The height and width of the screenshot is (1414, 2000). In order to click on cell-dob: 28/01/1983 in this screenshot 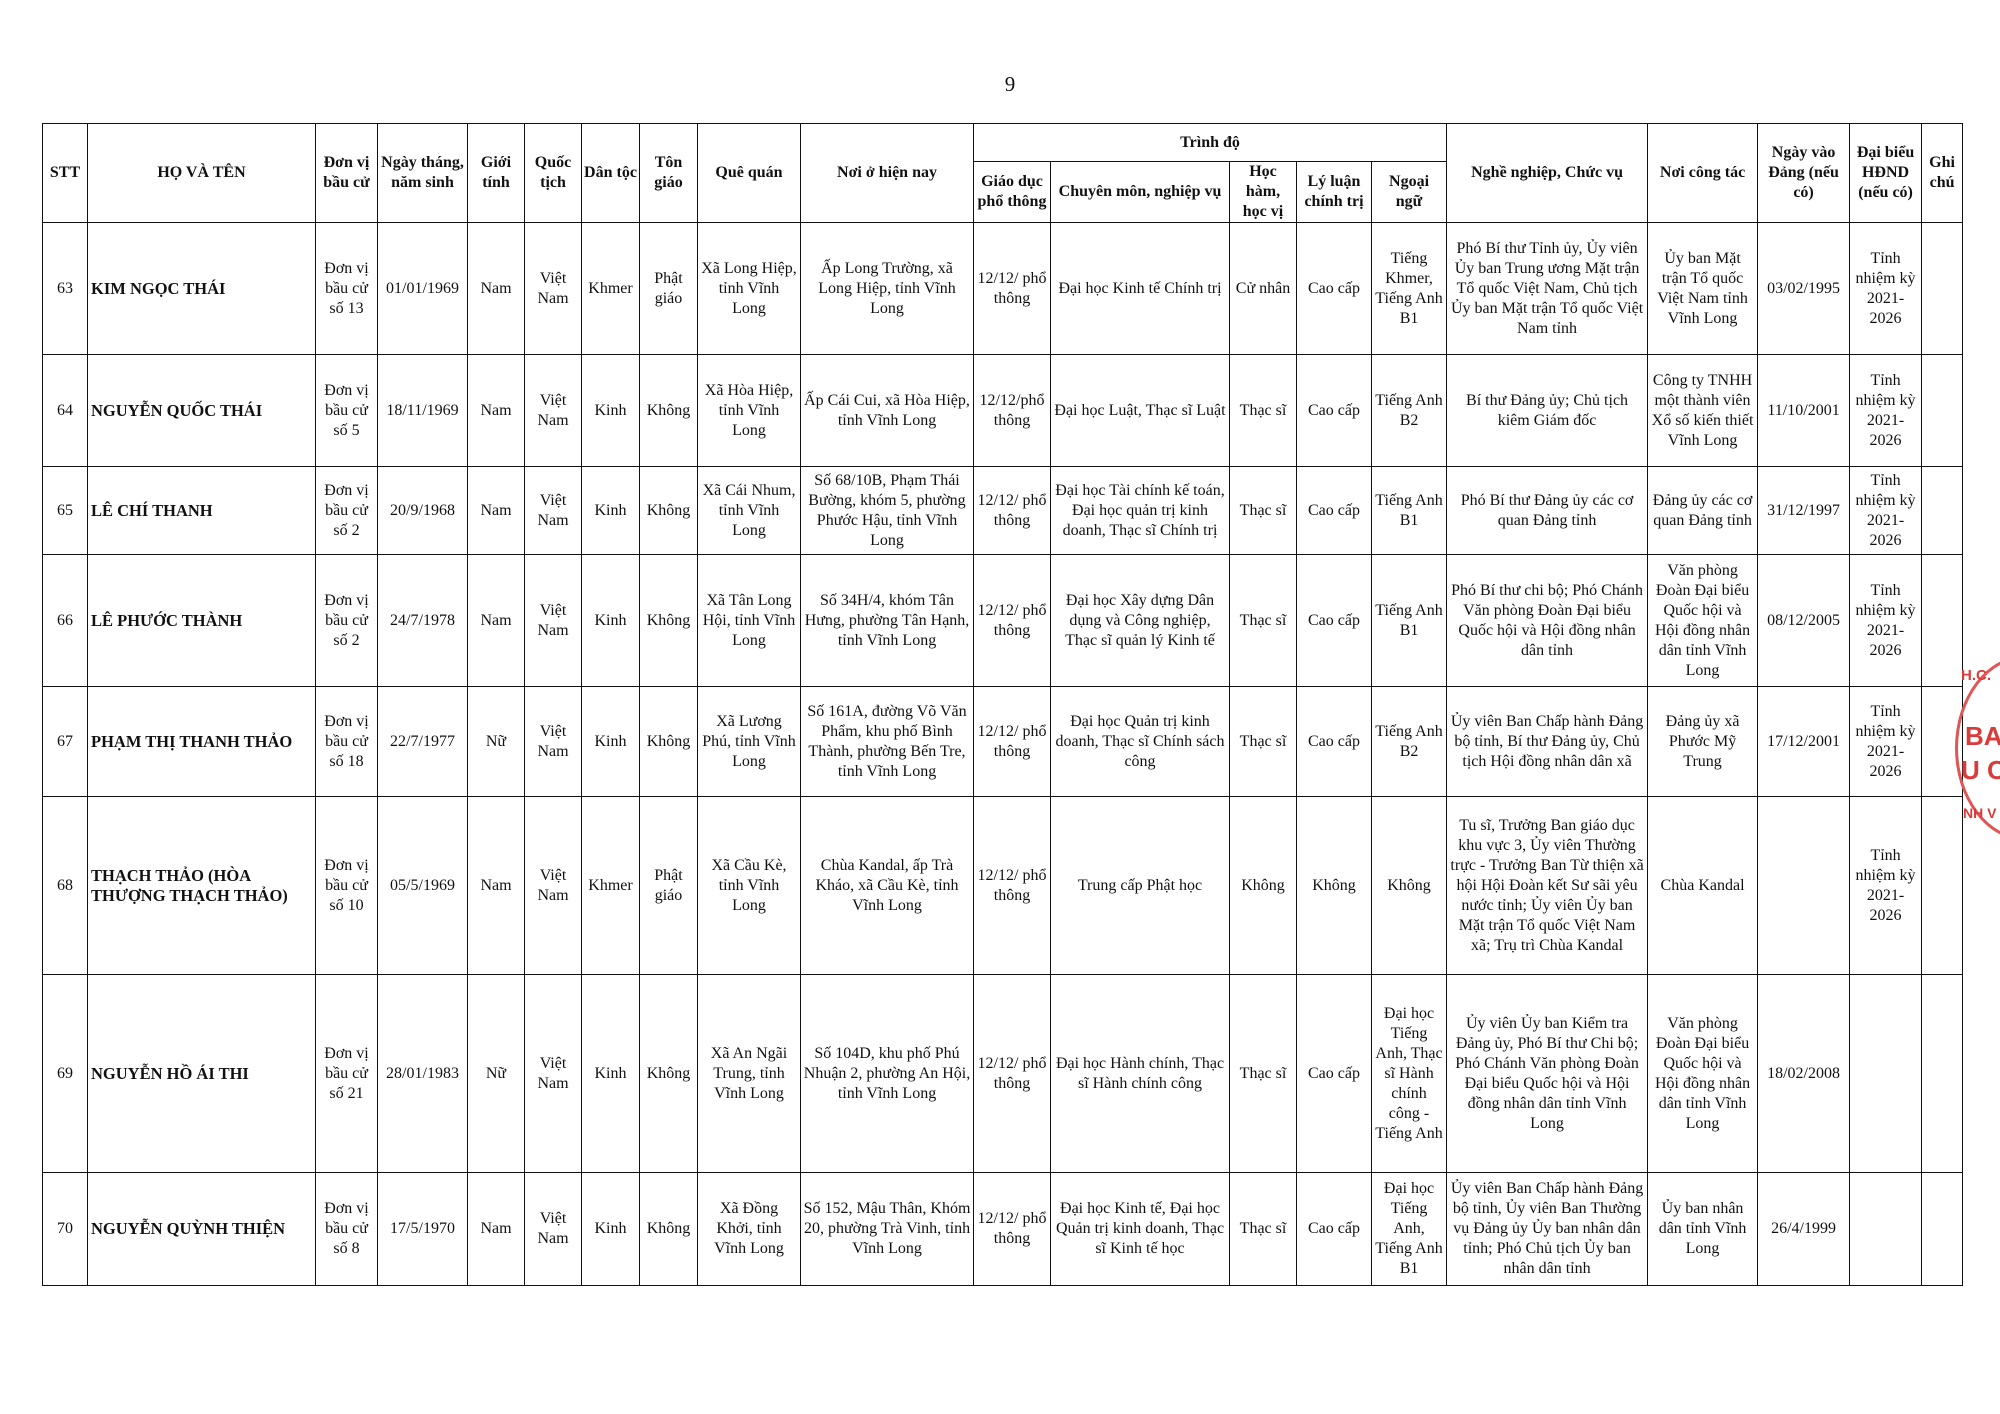, I will do `click(422, 1073)`.